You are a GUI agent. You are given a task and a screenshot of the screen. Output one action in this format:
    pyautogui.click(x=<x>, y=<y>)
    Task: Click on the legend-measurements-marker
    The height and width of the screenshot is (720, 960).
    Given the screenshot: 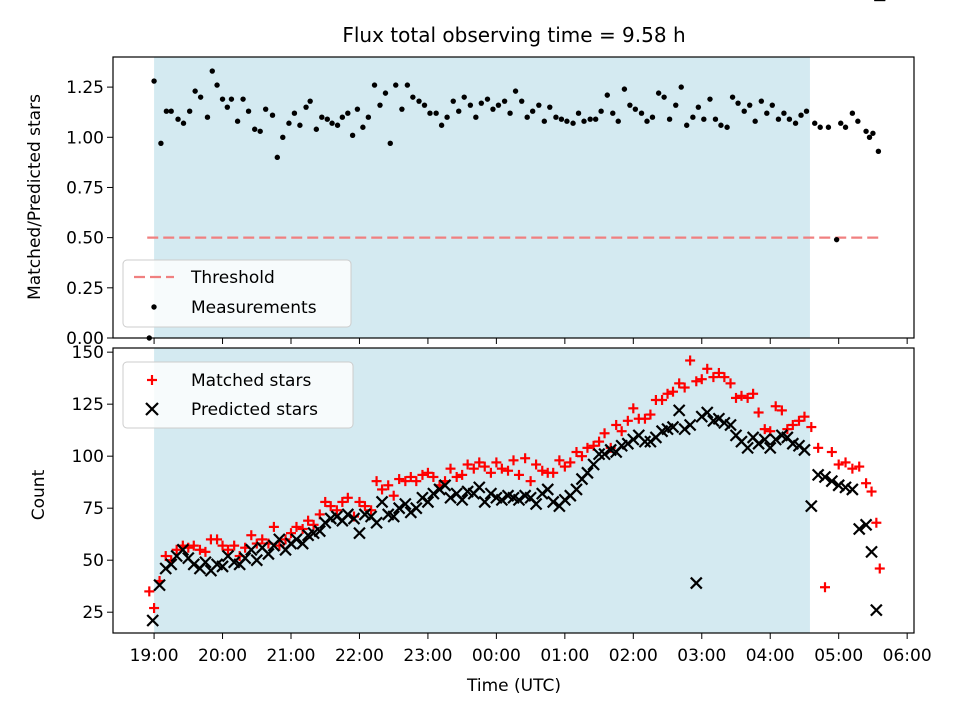 What is the action you would take?
    pyautogui.click(x=154, y=307)
    